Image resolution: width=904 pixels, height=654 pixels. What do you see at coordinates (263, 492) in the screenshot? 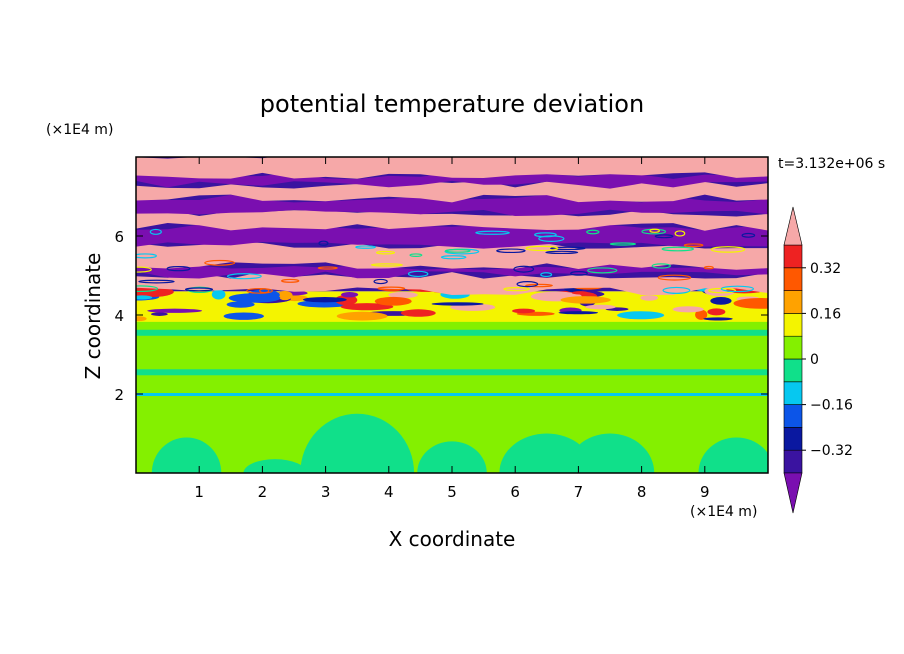
I see `x-tick-label: 2` at bounding box center [263, 492].